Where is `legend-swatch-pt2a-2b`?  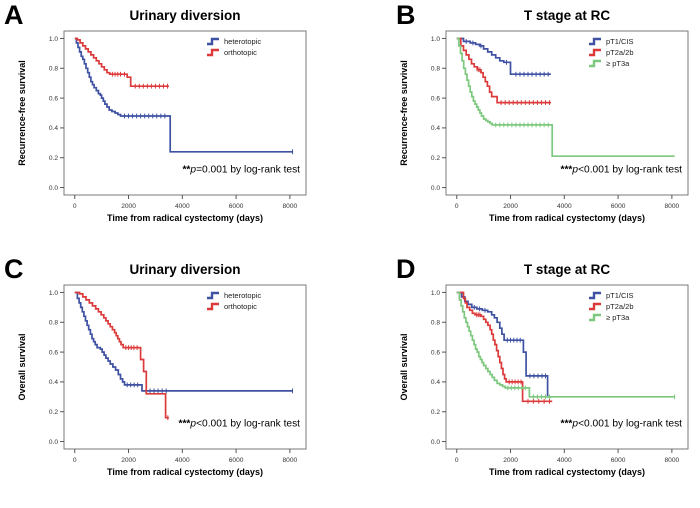
legend-swatch-pt2a-2b is located at coordinates (595, 306).